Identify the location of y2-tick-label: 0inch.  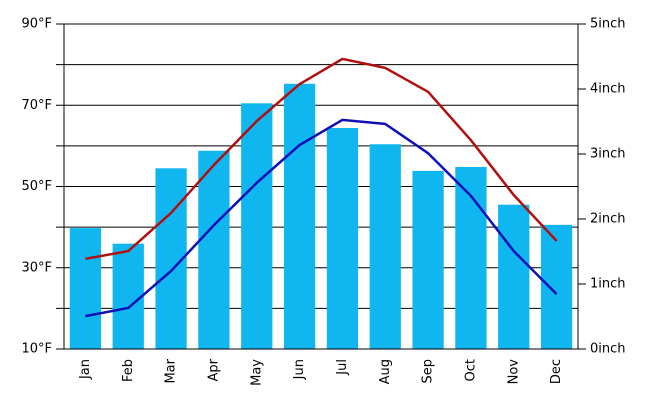
(608, 349).